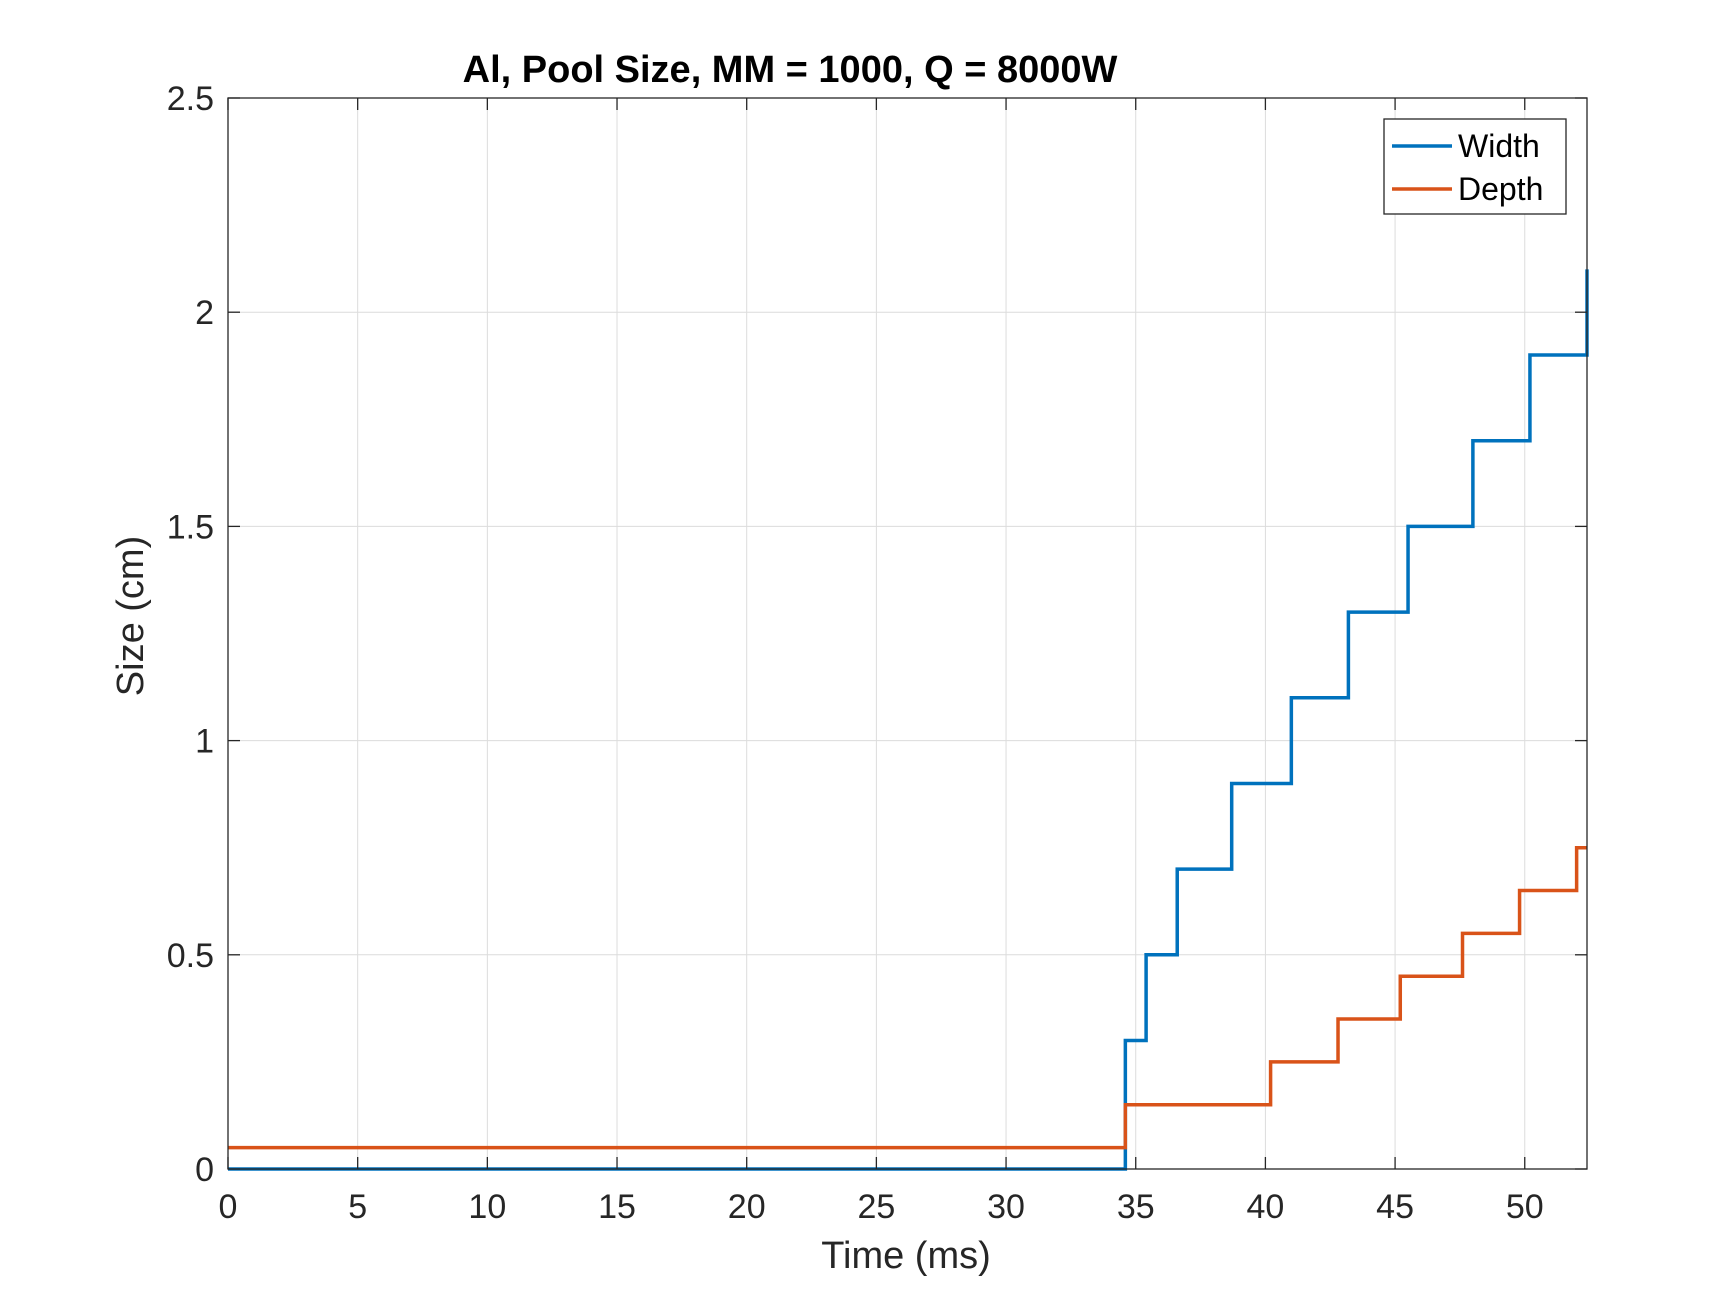 Image resolution: width=1728 pixels, height=1294 pixels. What do you see at coordinates (487, 1207) in the screenshot?
I see `x-tick-label: 10` at bounding box center [487, 1207].